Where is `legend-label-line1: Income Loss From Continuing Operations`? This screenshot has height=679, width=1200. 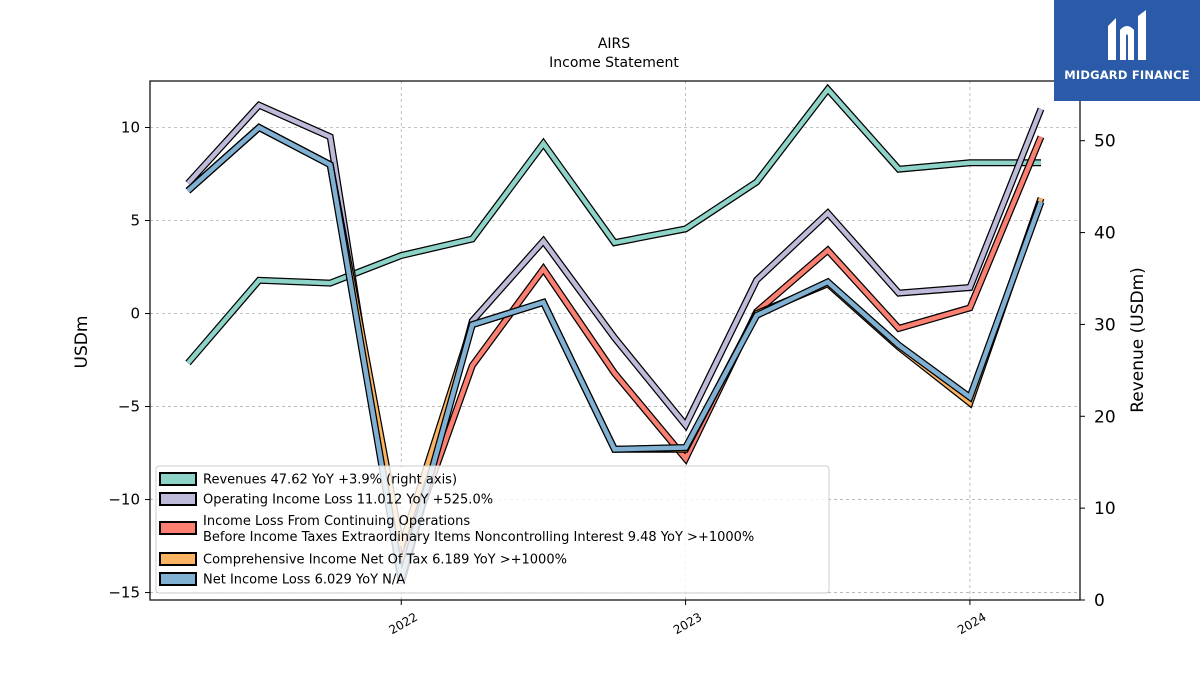 legend-label-line1: Income Loss From Continuing Operations is located at coordinates (336, 521).